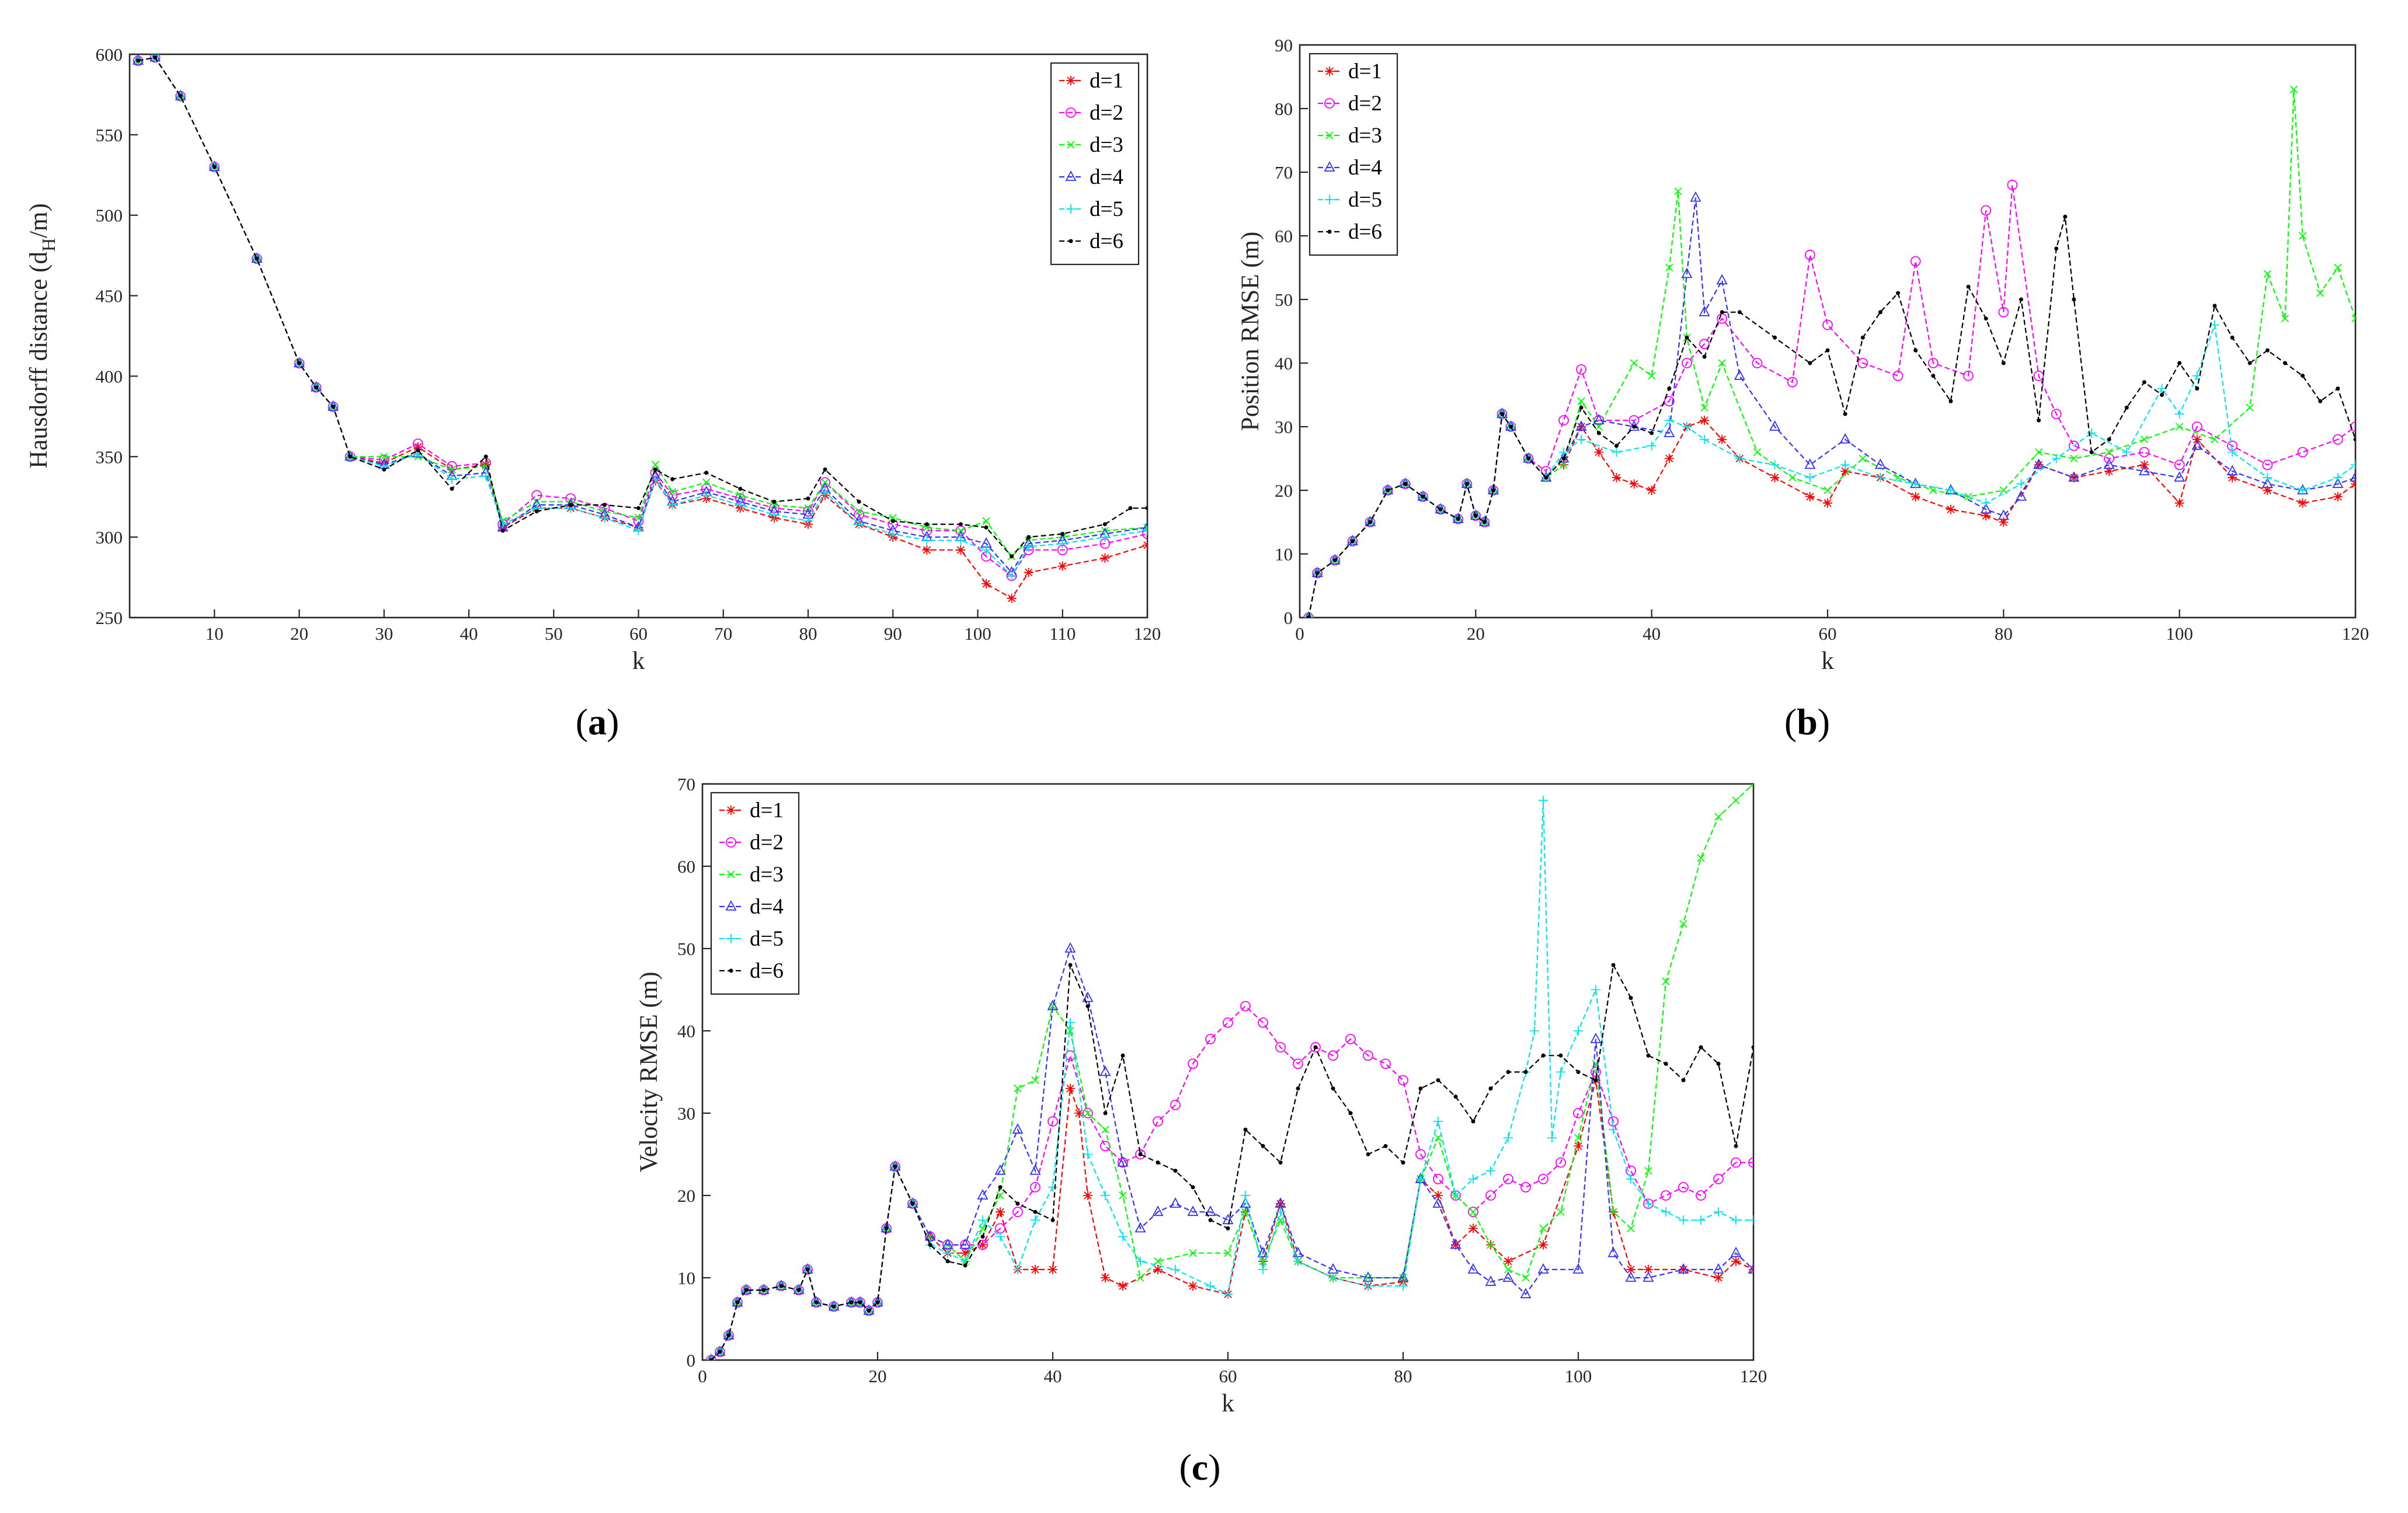 This screenshot has width=2408, height=1513. Describe the element at coordinates (1578, 1376) in the screenshot. I see `x-tick-label: 100` at that location.